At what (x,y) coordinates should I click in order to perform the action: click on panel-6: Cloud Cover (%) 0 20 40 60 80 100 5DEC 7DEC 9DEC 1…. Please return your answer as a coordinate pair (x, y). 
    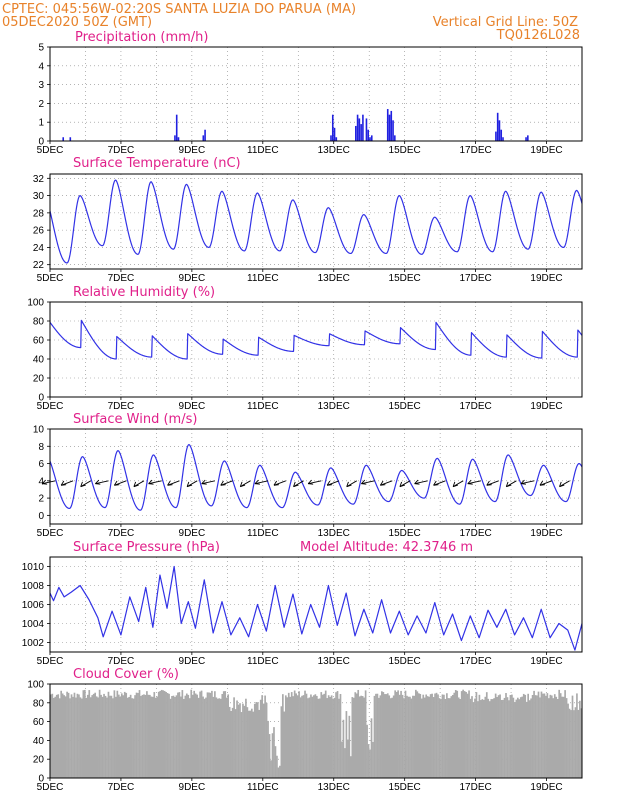
    Looking at the image, I should click on (305, 730).